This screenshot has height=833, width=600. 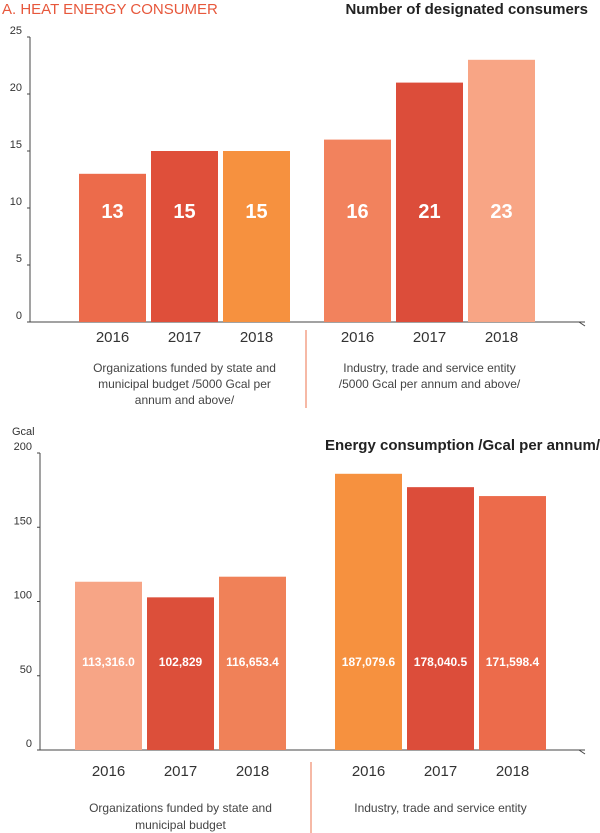 What do you see at coordinates (16, 145) in the screenshot?
I see `y-tick-label: 15` at bounding box center [16, 145].